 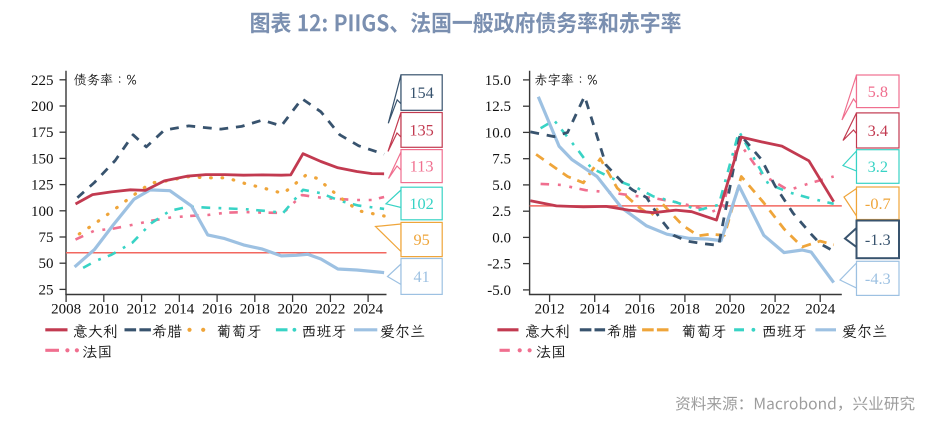 I want to click on svg-text: 75, so click(x=46, y=238).